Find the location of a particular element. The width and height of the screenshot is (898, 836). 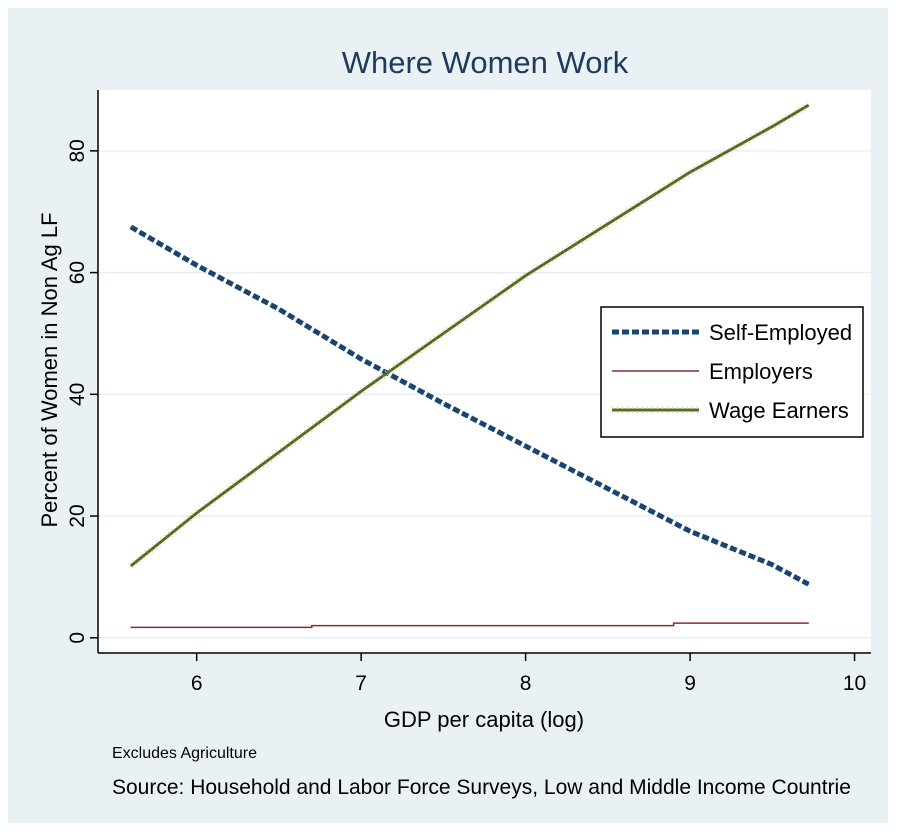

series-line-employers is located at coordinates (469, 625).